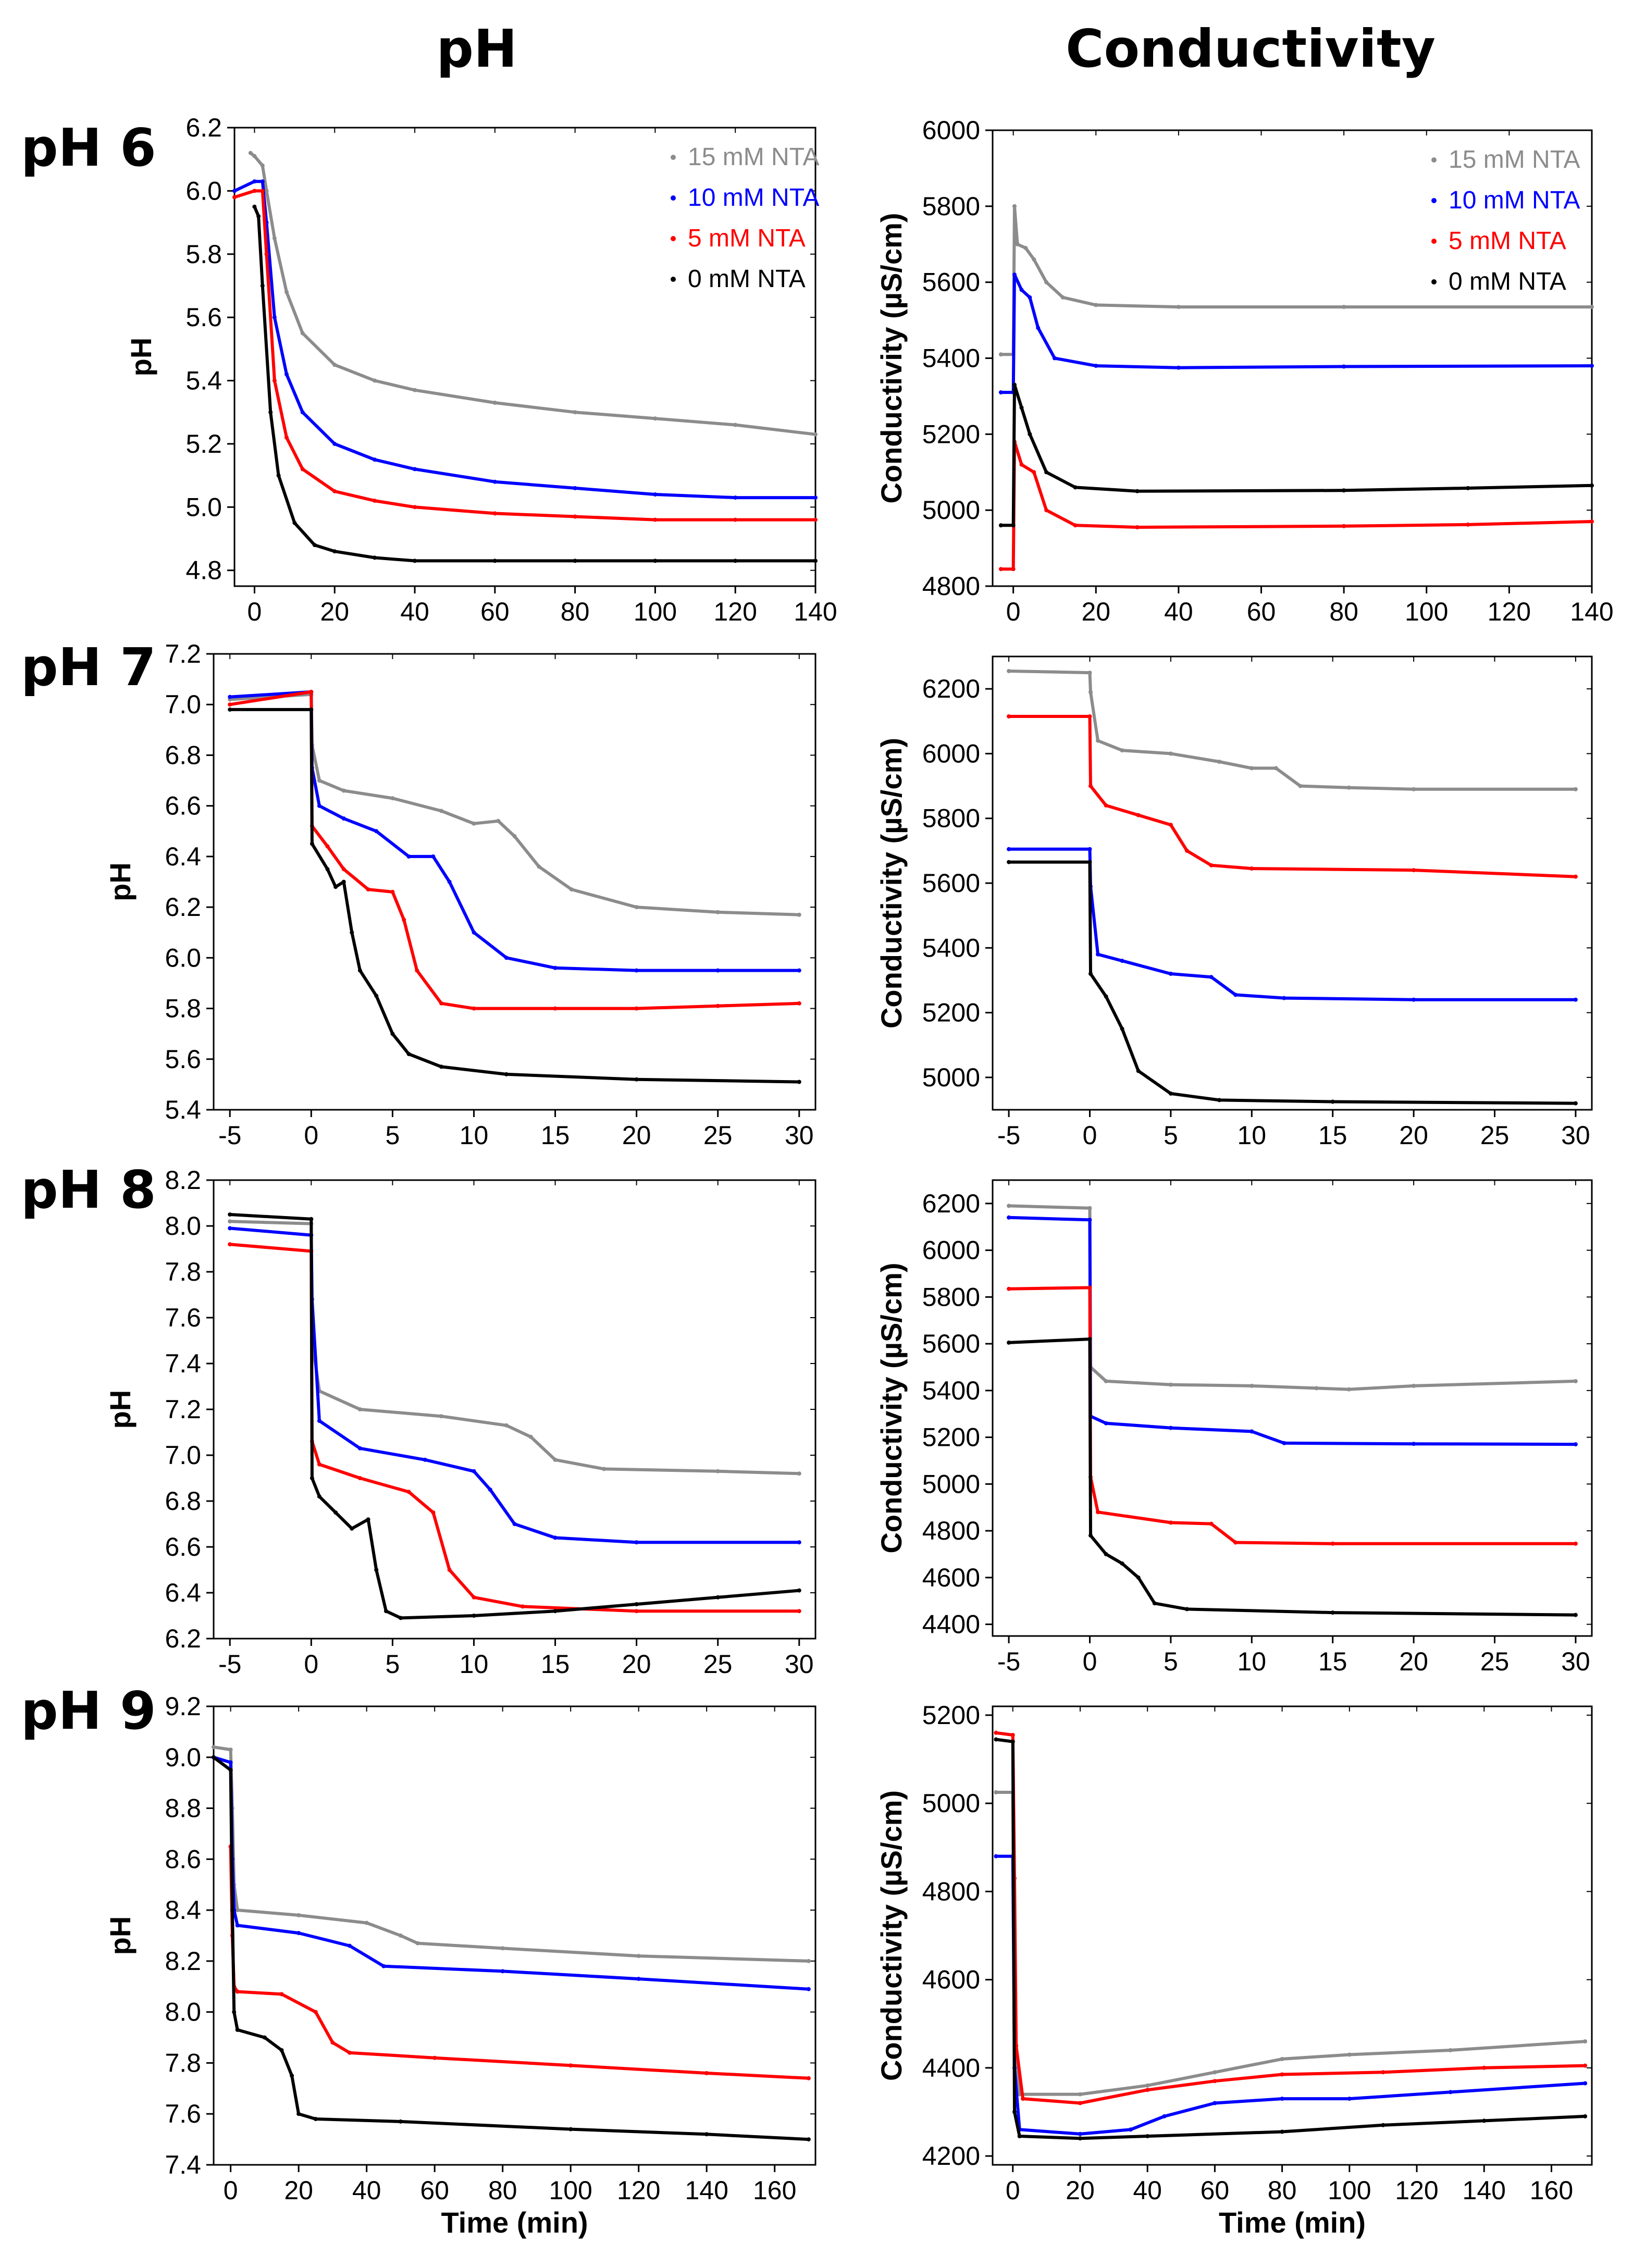 The image size is (1633, 2268). Describe the element at coordinates (753, 157) in the screenshot. I see `legend-entry: 15 mM NTA` at that location.